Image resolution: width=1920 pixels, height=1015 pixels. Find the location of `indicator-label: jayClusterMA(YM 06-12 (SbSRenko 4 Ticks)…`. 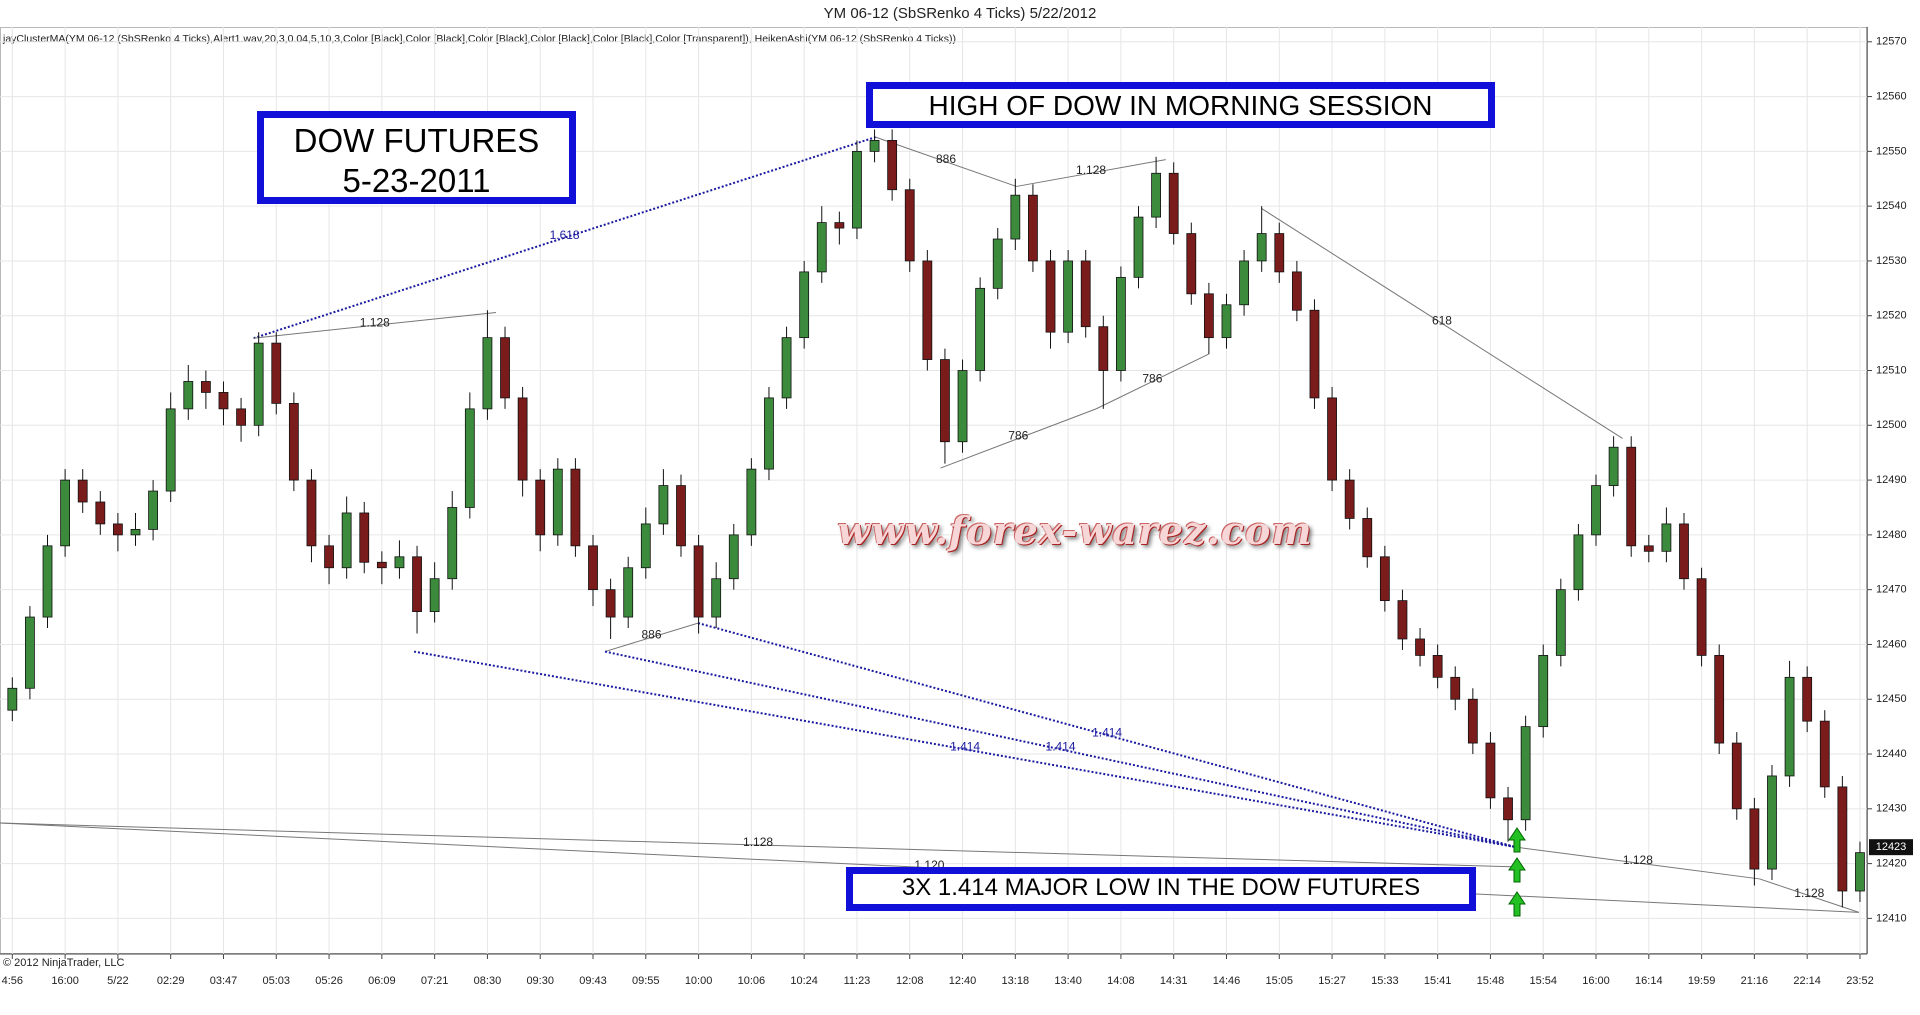

indicator-label: jayClusterMA(YM 06-12 (SbSRenko 4 Ticks)… is located at coordinates (479, 39).